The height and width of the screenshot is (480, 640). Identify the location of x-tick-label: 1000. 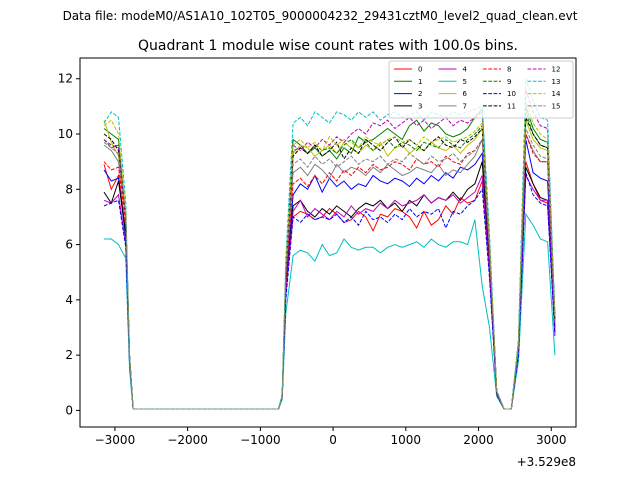
(406, 440).